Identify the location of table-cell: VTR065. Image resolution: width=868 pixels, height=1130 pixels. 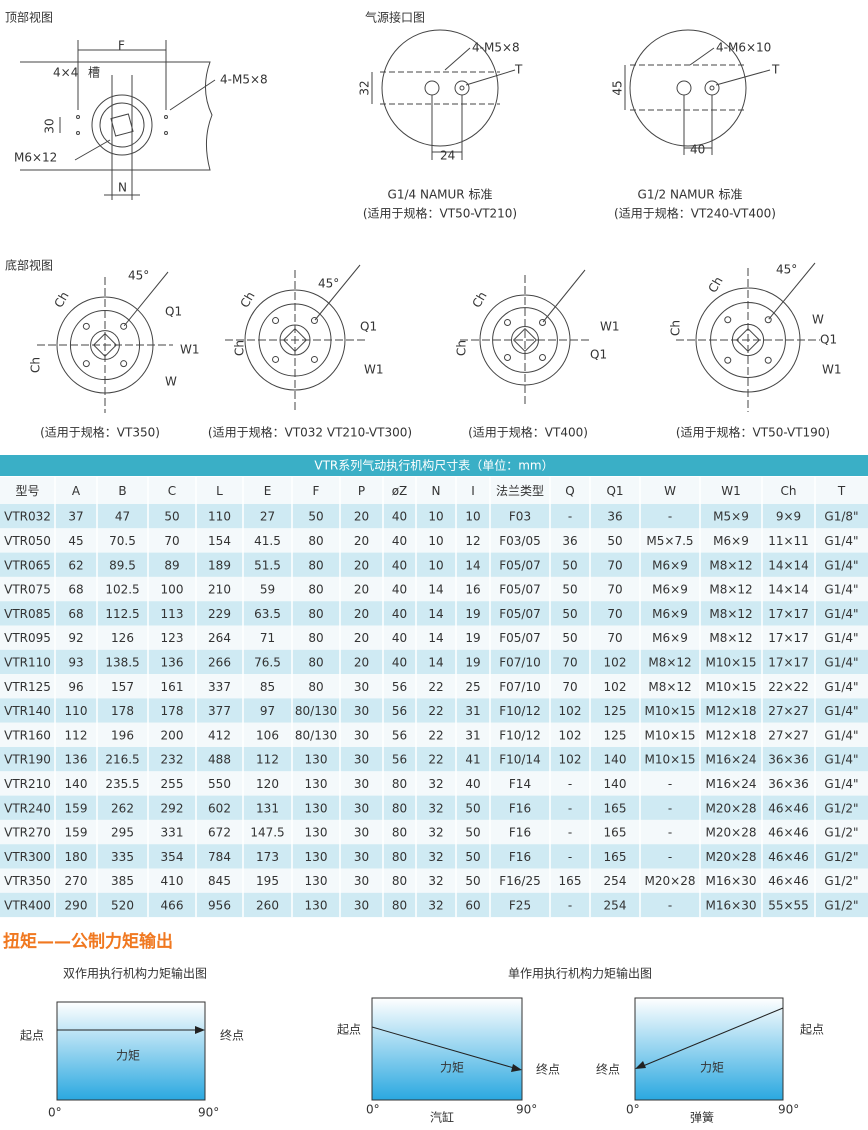
(27, 565).